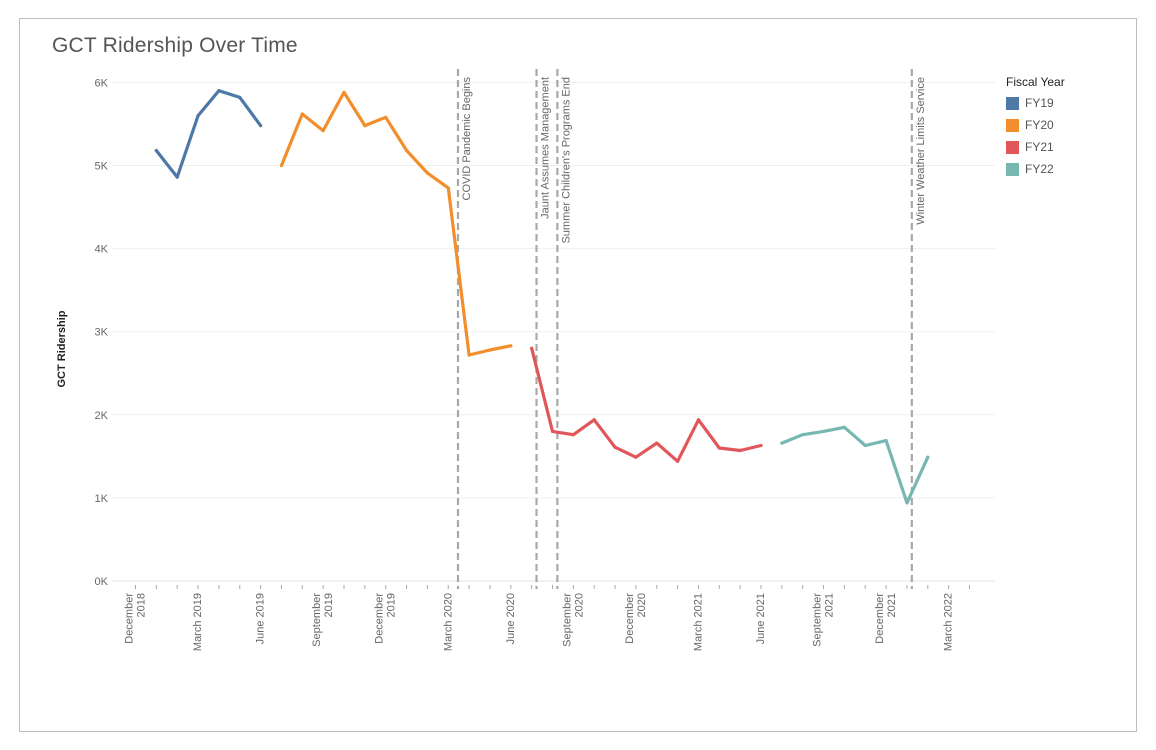 The height and width of the screenshot is (750, 1156). I want to click on legend-item-fy19: FY19, so click(1035, 103).